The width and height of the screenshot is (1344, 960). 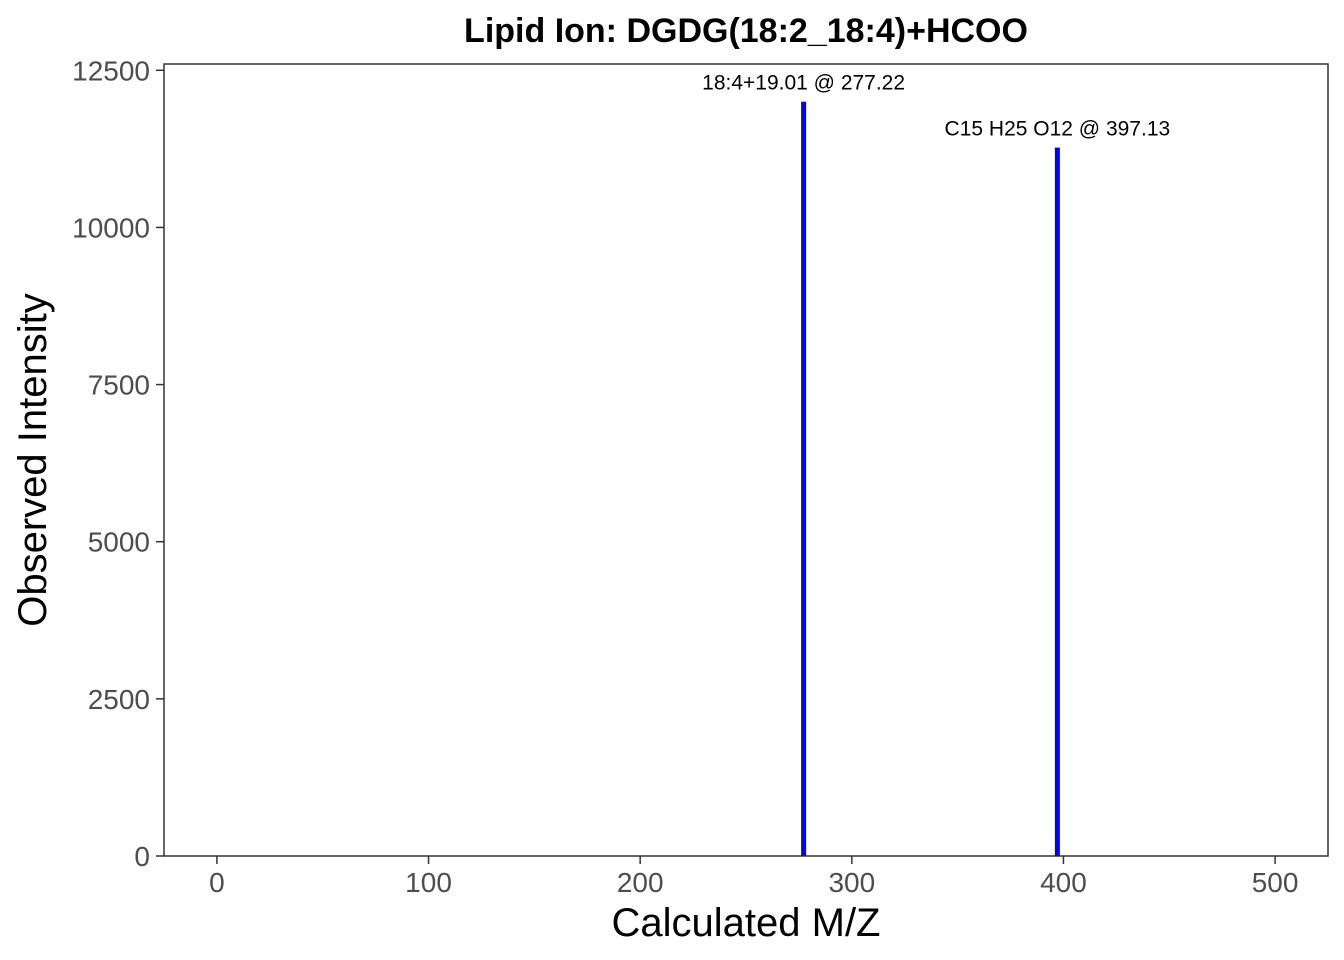 I want to click on y-tick-label: 10000, so click(x=111, y=227).